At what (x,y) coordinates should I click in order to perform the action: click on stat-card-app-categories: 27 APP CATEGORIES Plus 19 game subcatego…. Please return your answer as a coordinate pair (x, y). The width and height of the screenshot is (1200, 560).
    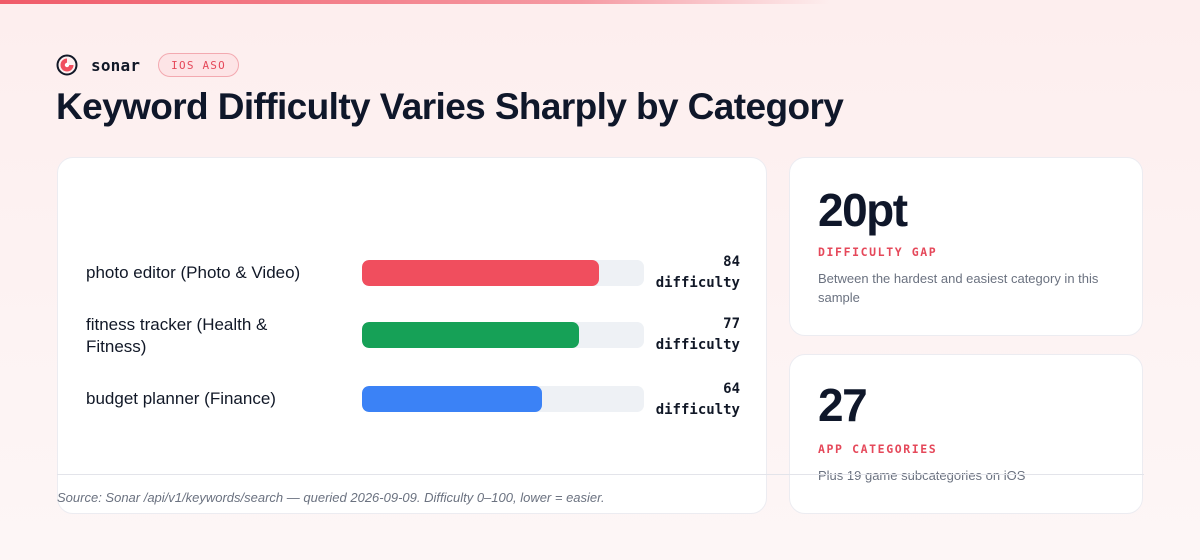
    Looking at the image, I should click on (966, 434).